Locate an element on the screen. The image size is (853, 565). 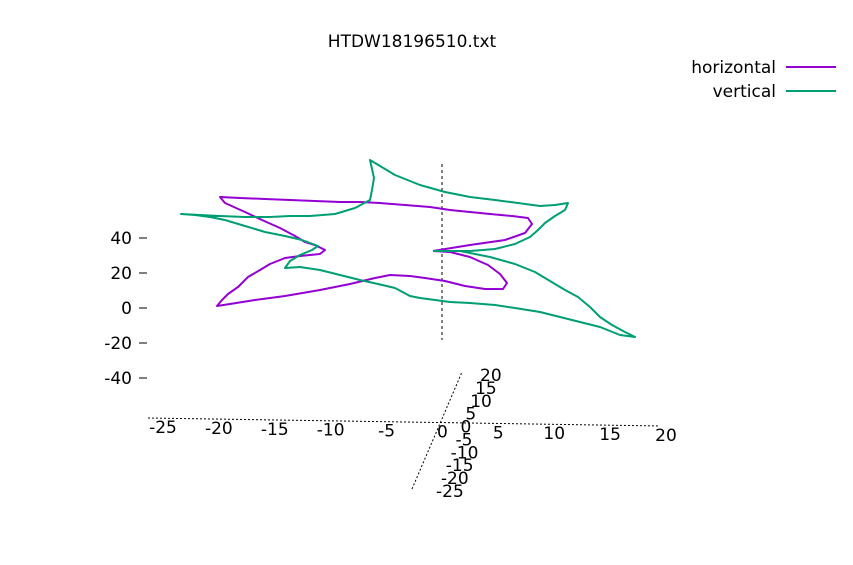
x-tick-label: -5 is located at coordinates (386, 432).